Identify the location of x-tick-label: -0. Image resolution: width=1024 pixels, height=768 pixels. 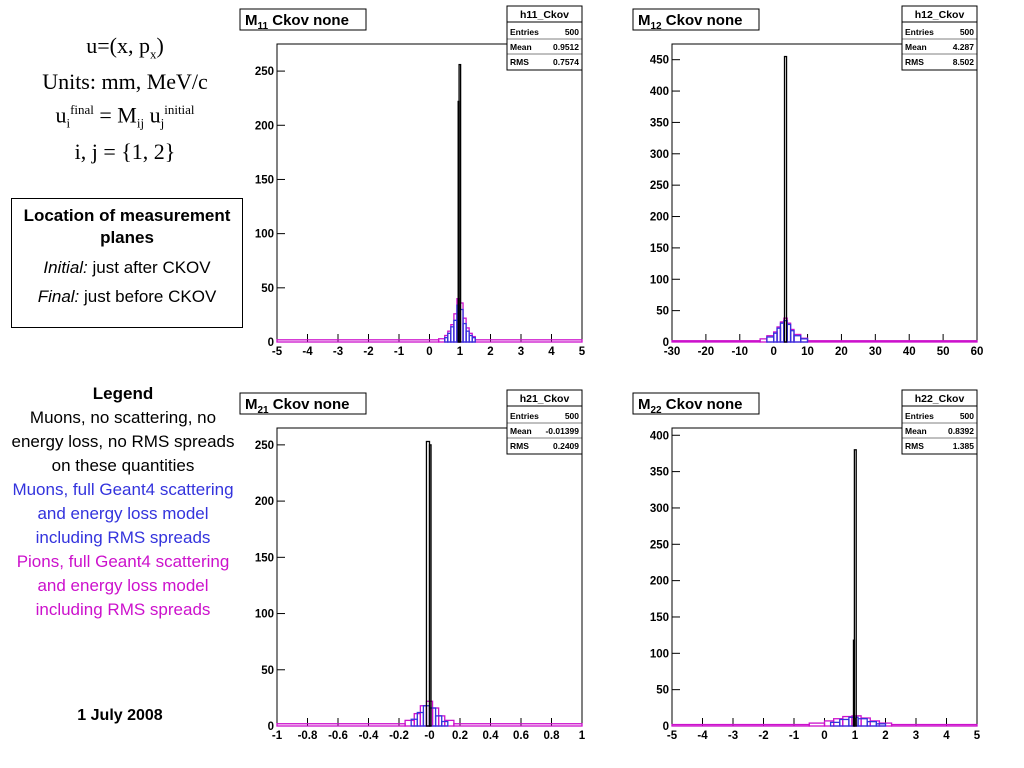
(429, 735).